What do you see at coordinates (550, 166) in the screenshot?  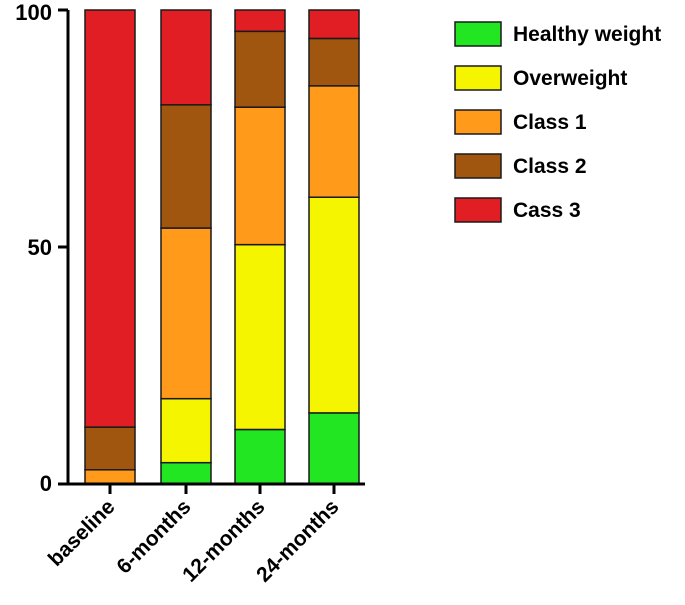 I see `legend-label: Class 2` at bounding box center [550, 166].